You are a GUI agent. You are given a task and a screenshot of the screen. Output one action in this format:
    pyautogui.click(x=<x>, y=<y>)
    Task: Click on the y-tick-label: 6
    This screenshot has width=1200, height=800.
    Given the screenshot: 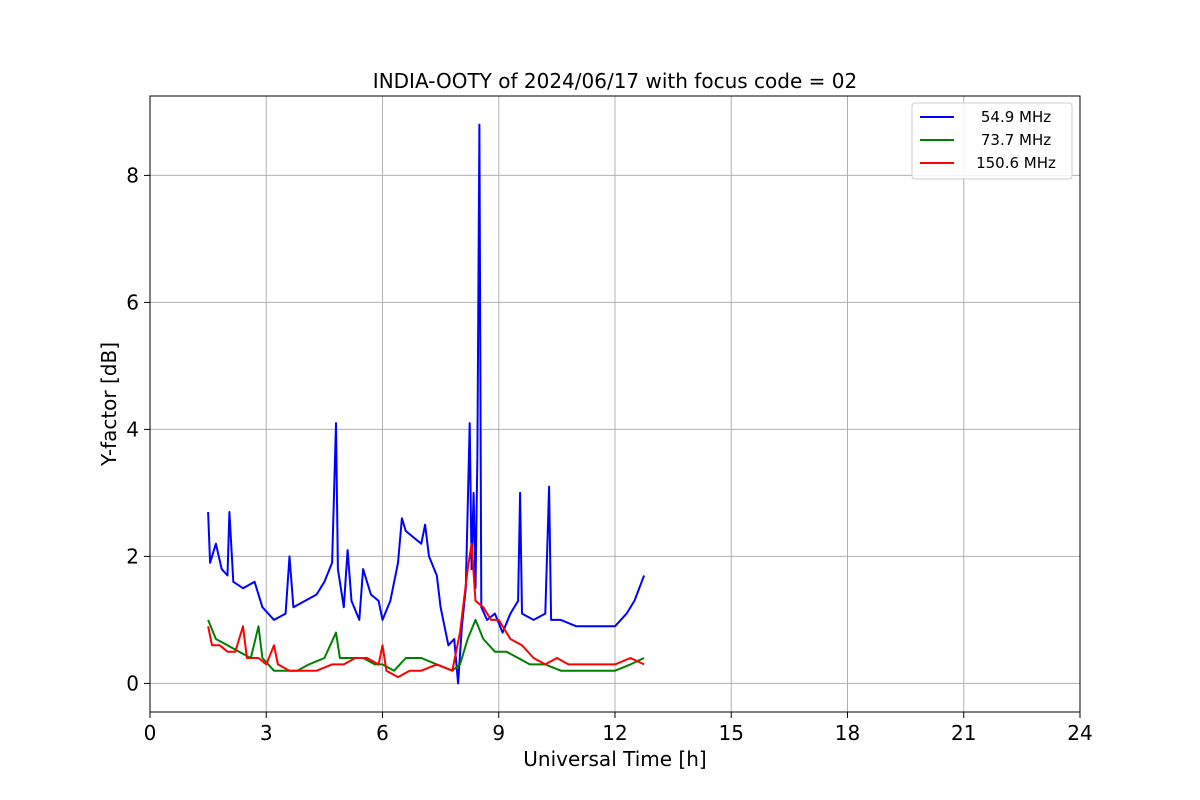 What is the action you would take?
    pyautogui.click(x=132, y=302)
    